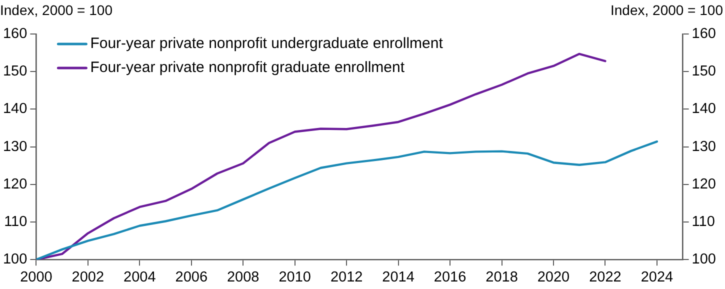  Describe the element at coordinates (15, 184) in the screenshot. I see `y-tick-label: 120` at that location.